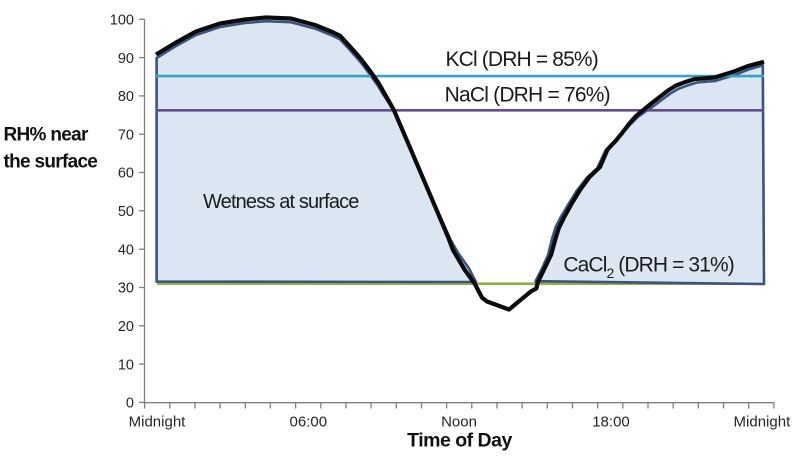  What do you see at coordinates (126, 59) in the screenshot?
I see `svg-text: 90` at bounding box center [126, 59].